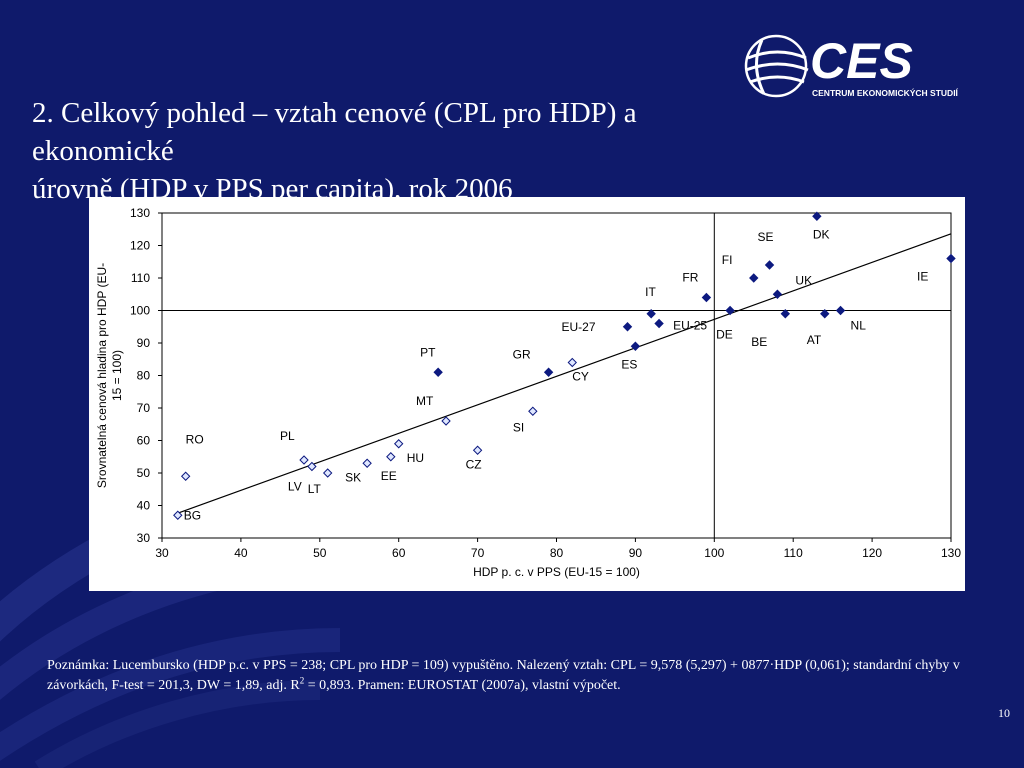 The image size is (1024, 768). What do you see at coordinates (399, 553) in the screenshot?
I see `x-tick-label: 60` at bounding box center [399, 553].